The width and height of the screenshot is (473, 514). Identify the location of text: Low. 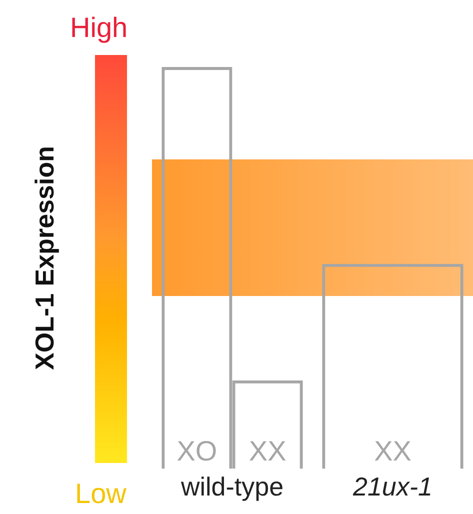
(100, 494).